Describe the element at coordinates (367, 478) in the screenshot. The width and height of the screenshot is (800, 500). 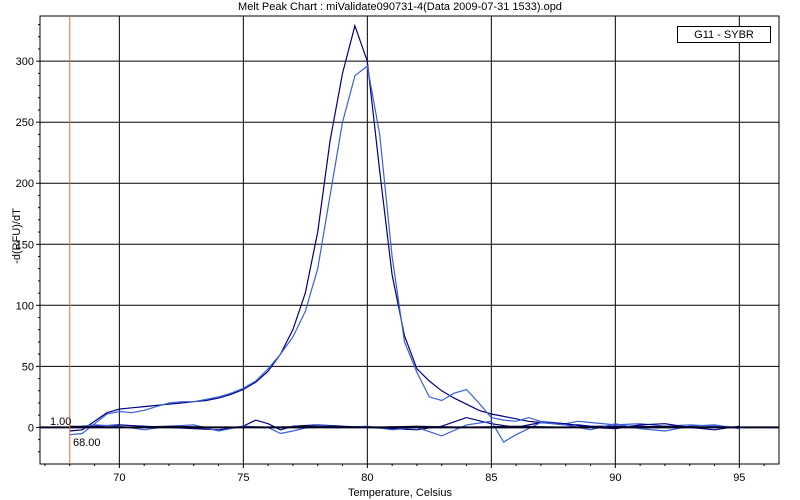
I see `x-tick-label: 80` at that location.